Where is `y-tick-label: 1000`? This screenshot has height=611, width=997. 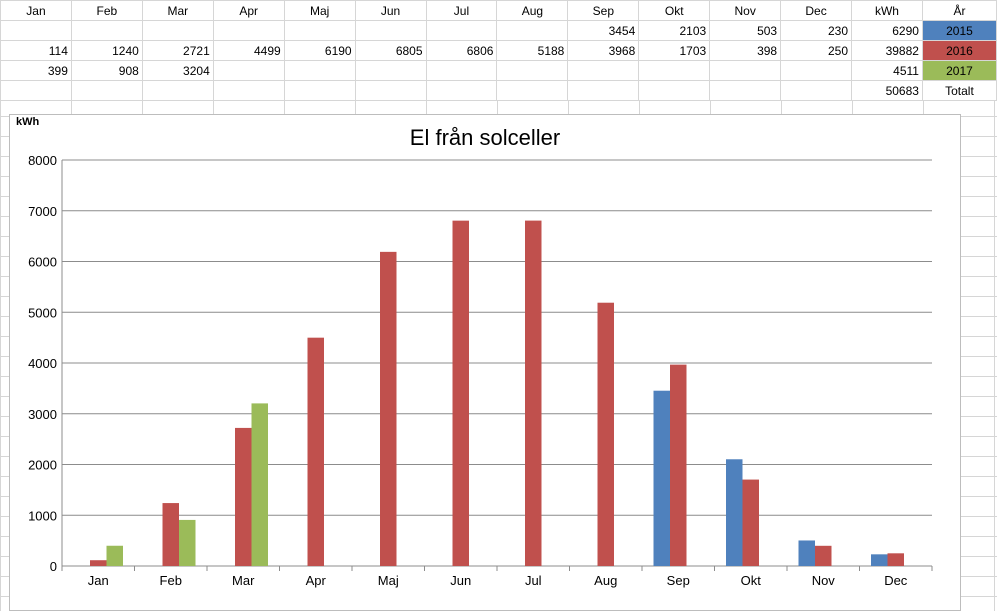
y-tick-label: 1000 is located at coordinates (42, 515).